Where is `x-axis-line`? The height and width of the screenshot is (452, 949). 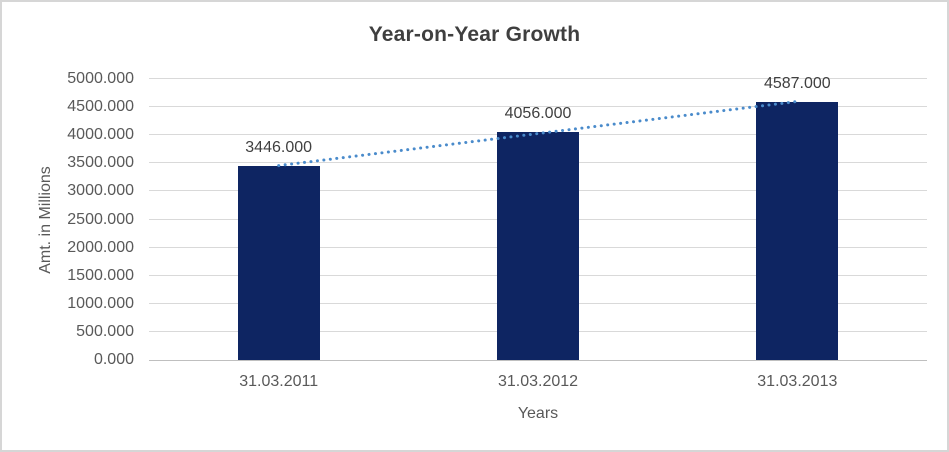
x-axis-line is located at coordinates (538, 360).